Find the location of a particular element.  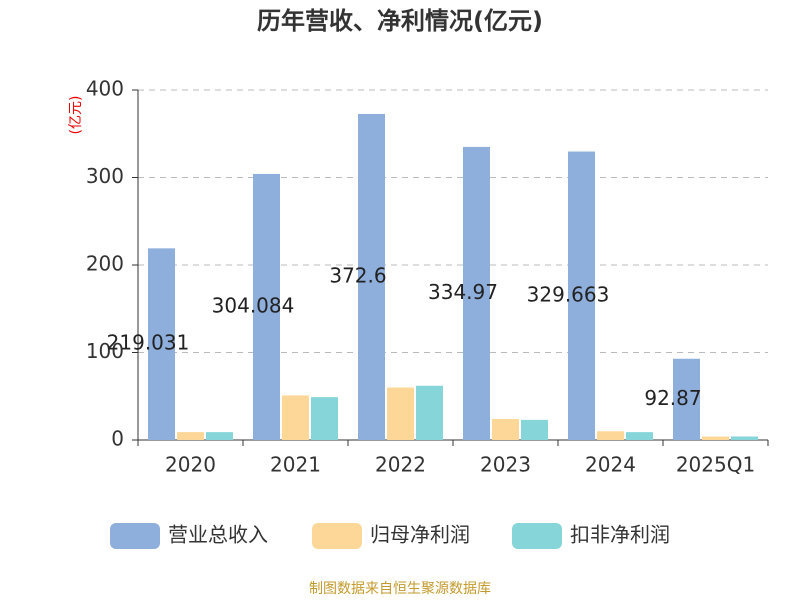

y-tick-label: 400 is located at coordinates (105, 89).